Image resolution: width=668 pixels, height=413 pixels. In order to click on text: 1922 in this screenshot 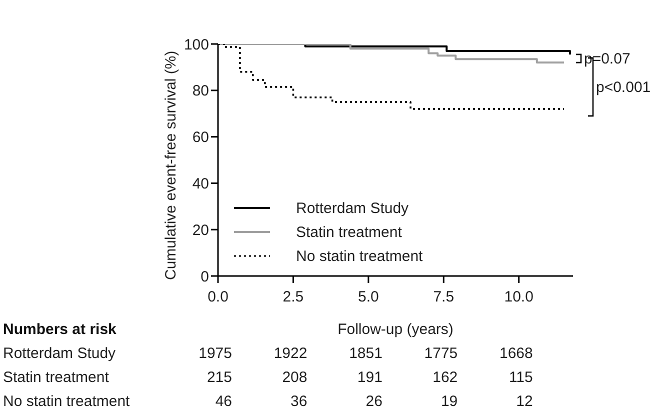, I will do `click(291, 353)`.